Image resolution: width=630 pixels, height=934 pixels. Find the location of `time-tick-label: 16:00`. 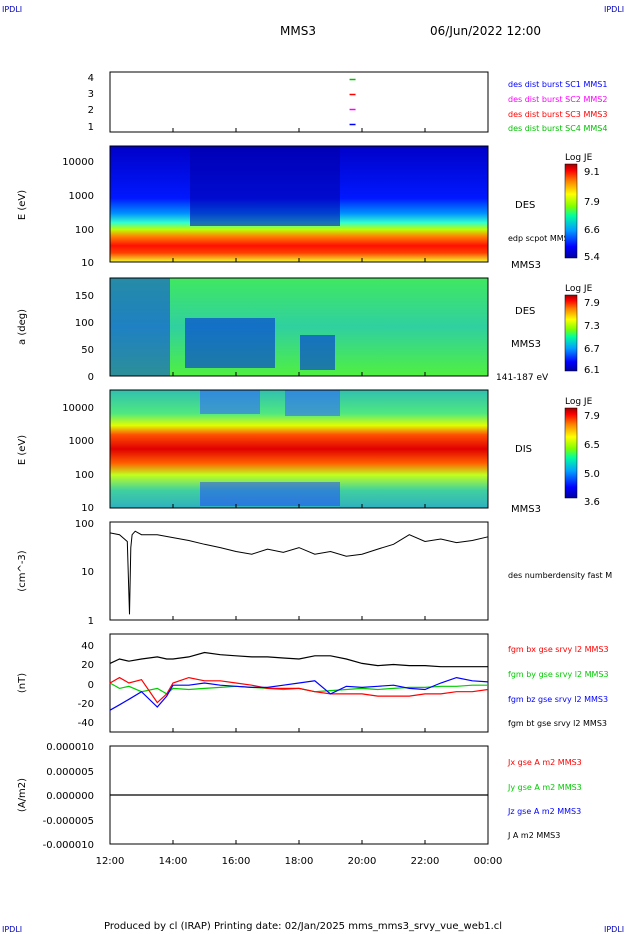

time-tick-label: 16:00 is located at coordinates (236, 861).